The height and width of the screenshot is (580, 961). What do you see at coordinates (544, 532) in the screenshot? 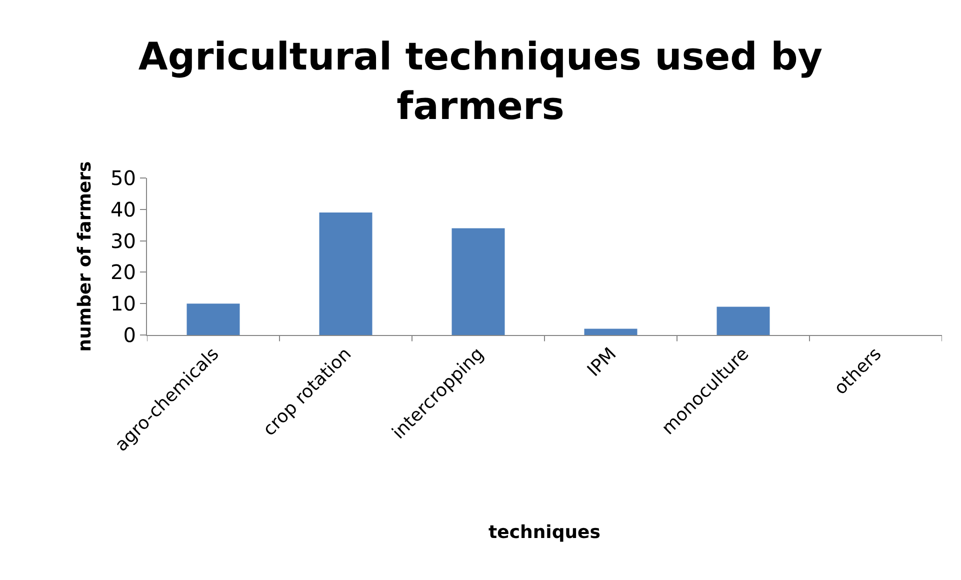
I see `x-axis-title: techniques` at bounding box center [544, 532].